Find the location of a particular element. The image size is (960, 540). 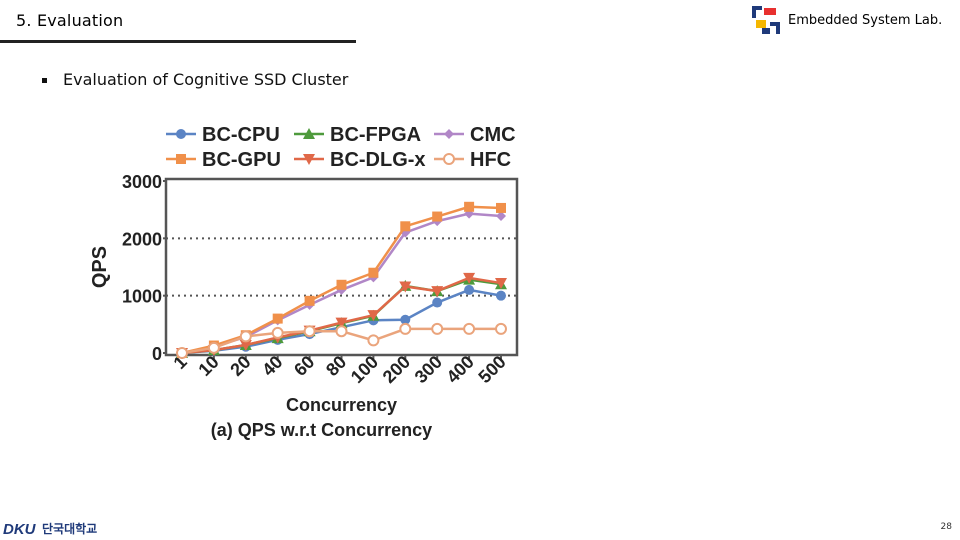

bullet-square-icon is located at coordinates (44, 80).